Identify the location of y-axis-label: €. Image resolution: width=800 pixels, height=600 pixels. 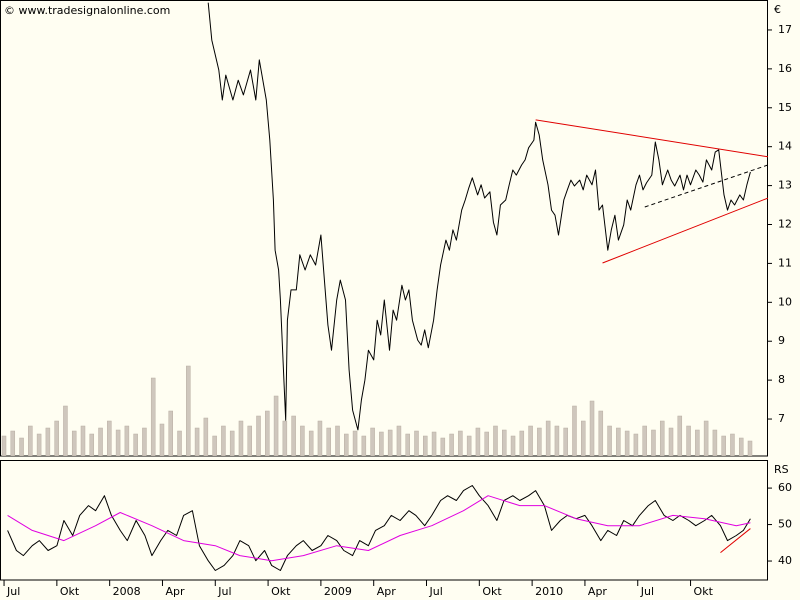
(777, 9).